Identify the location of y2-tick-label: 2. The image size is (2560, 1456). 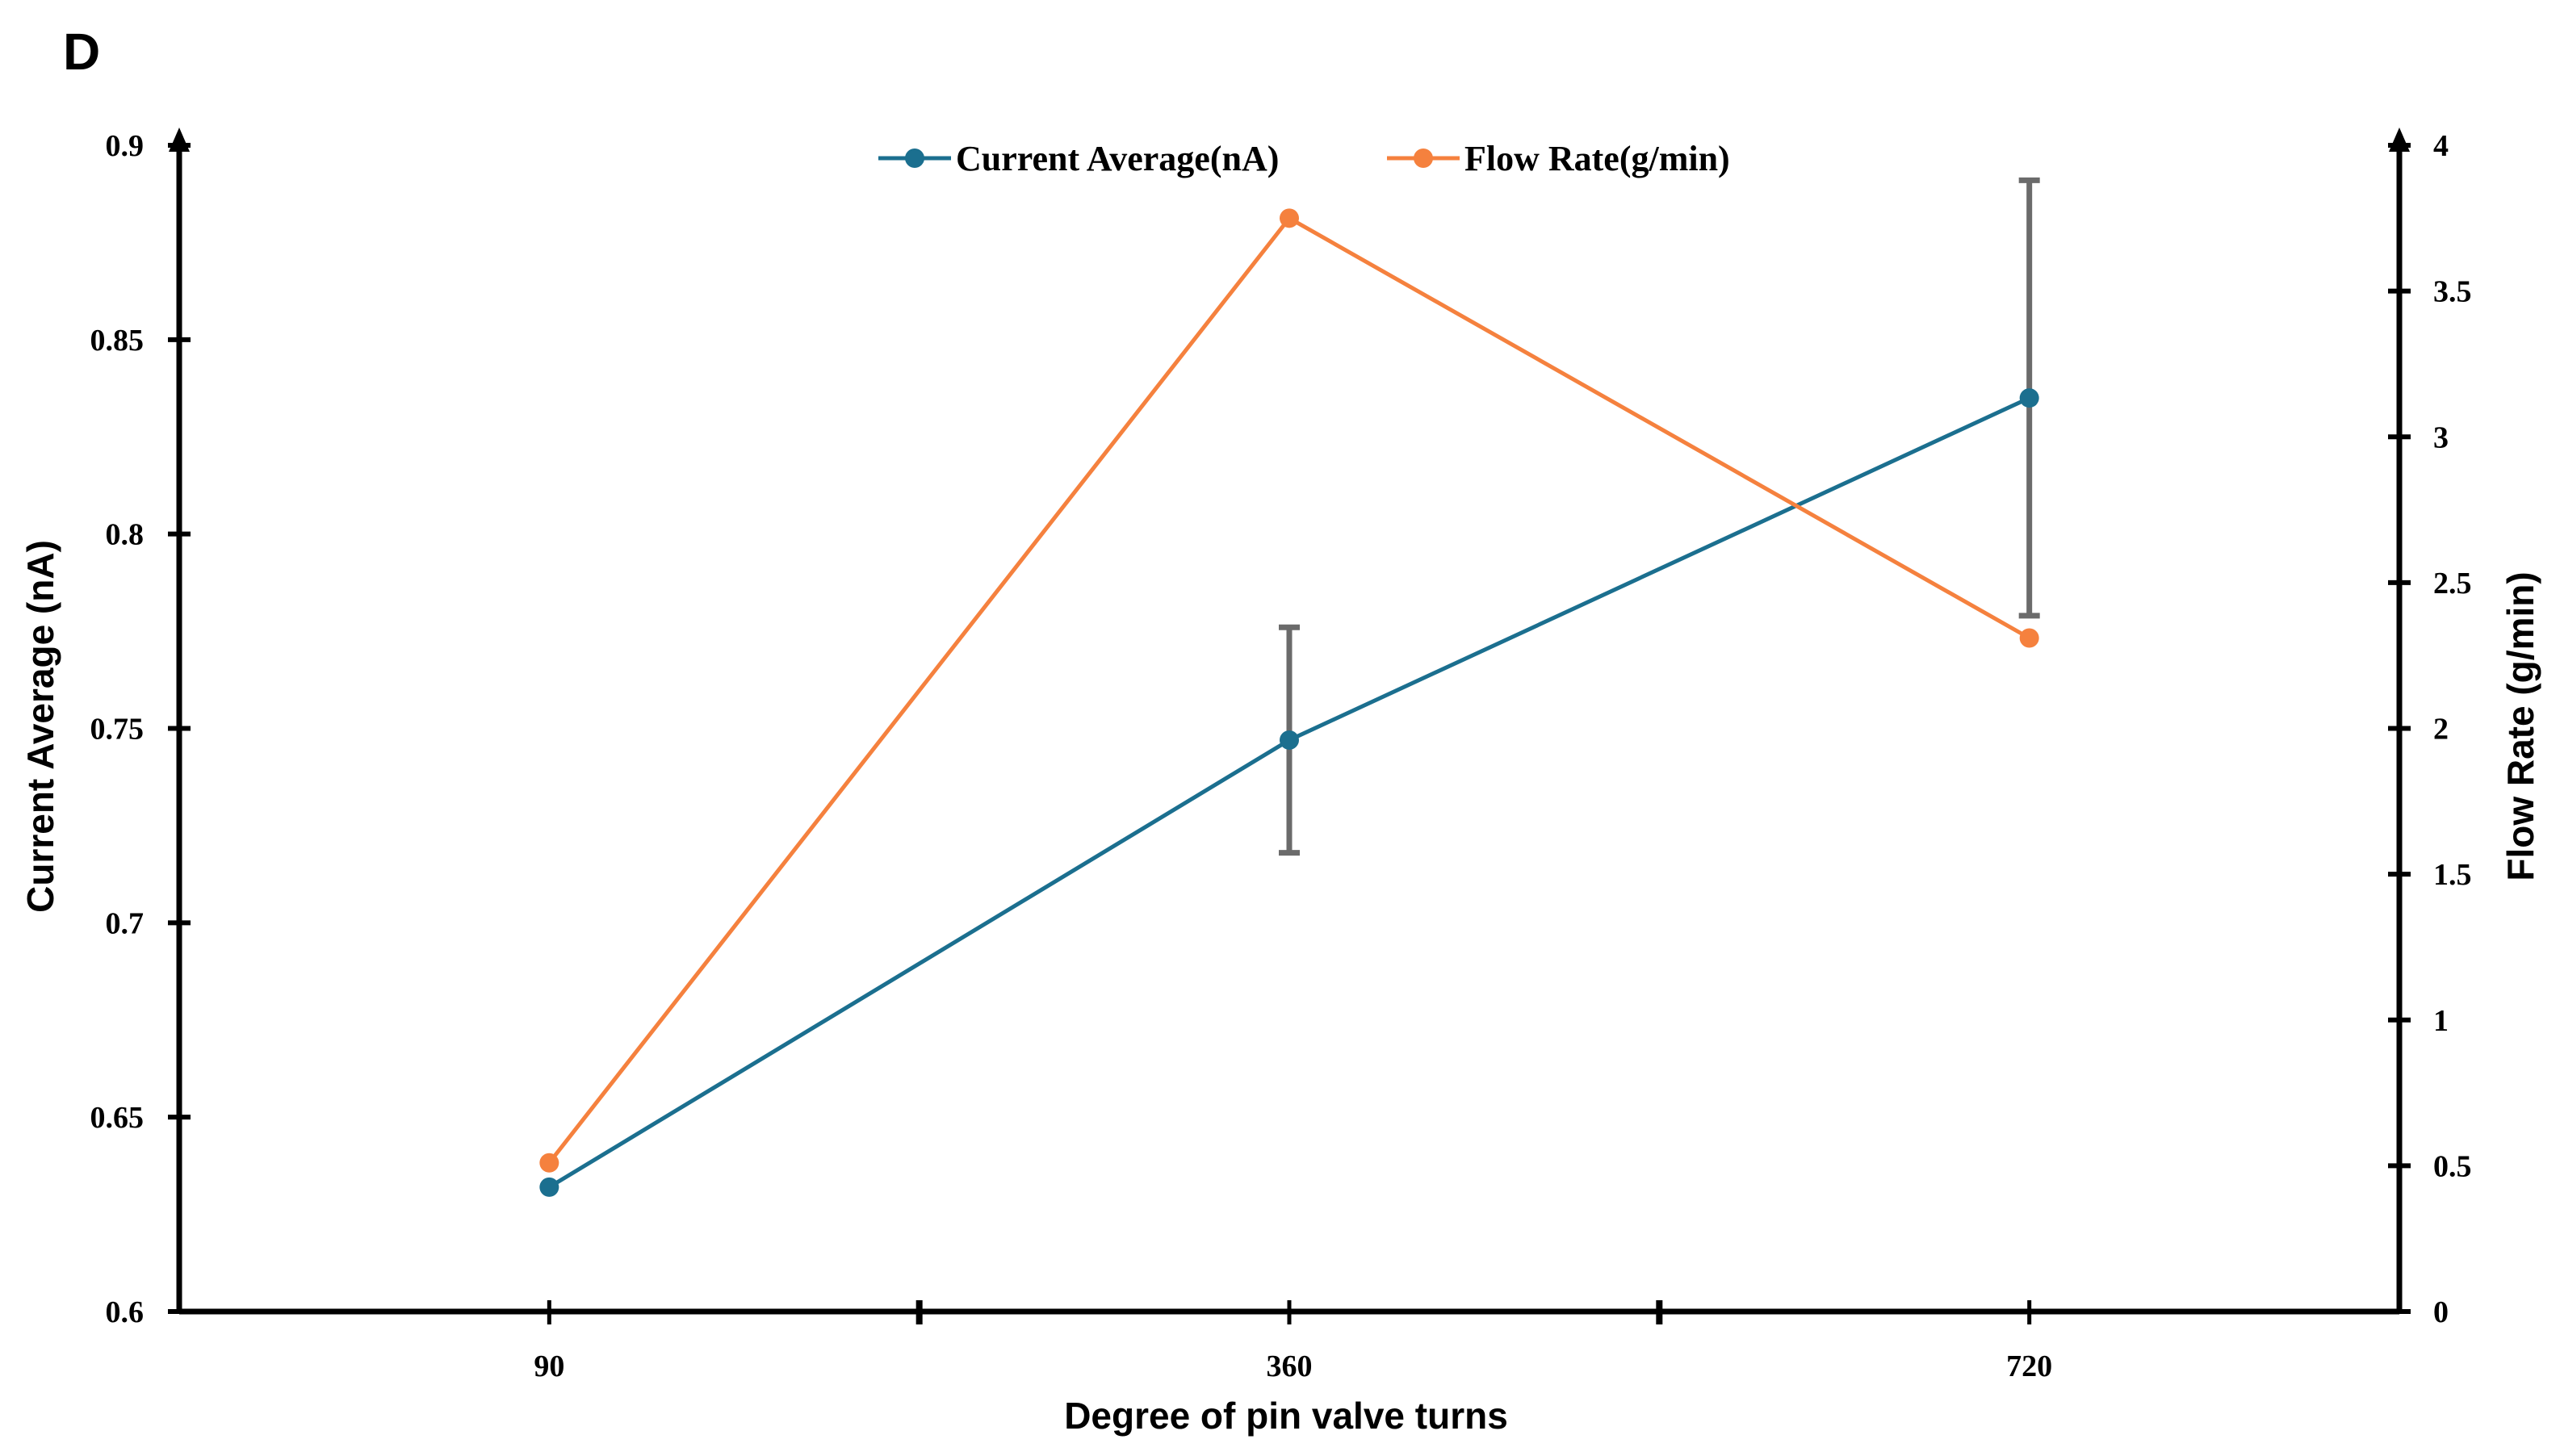
(2441, 730).